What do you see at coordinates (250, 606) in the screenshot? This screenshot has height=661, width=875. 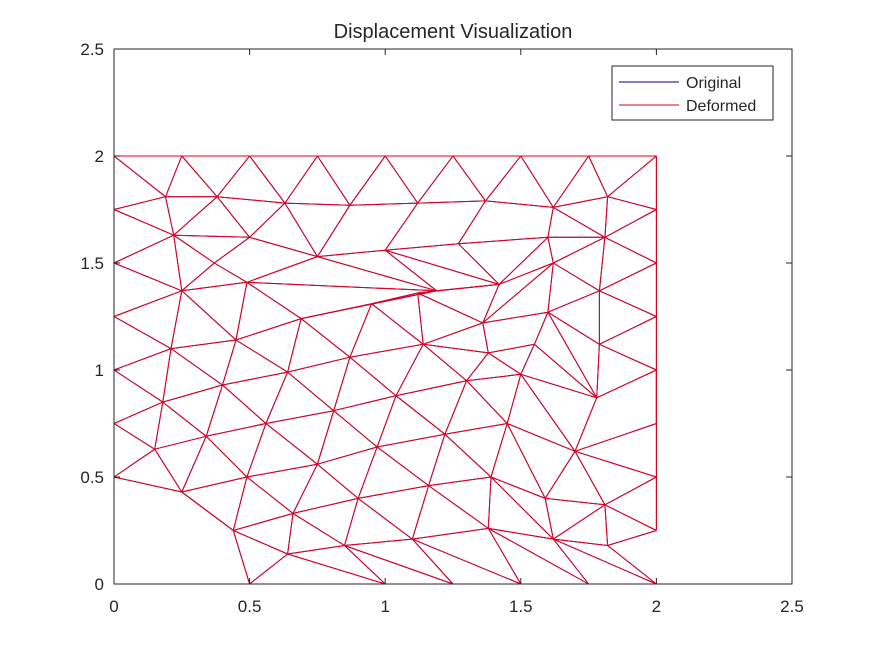 I see `x-tick-label: 0.5` at bounding box center [250, 606].